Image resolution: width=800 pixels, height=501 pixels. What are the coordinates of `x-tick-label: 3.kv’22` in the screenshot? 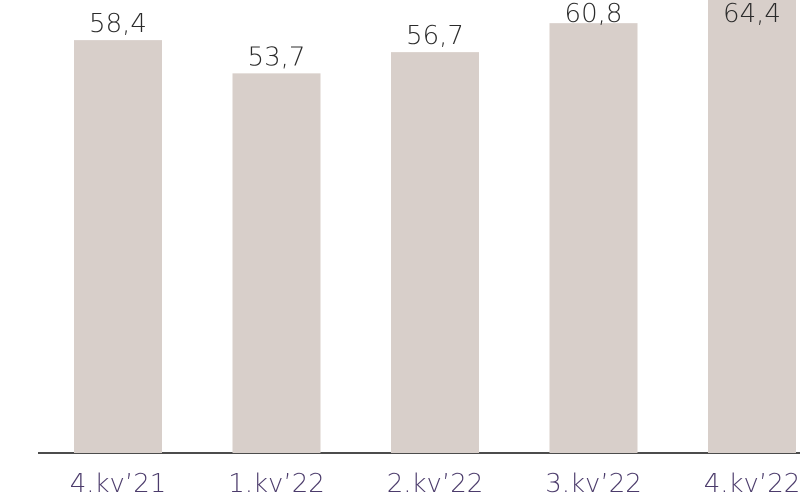 It's located at (593, 484).